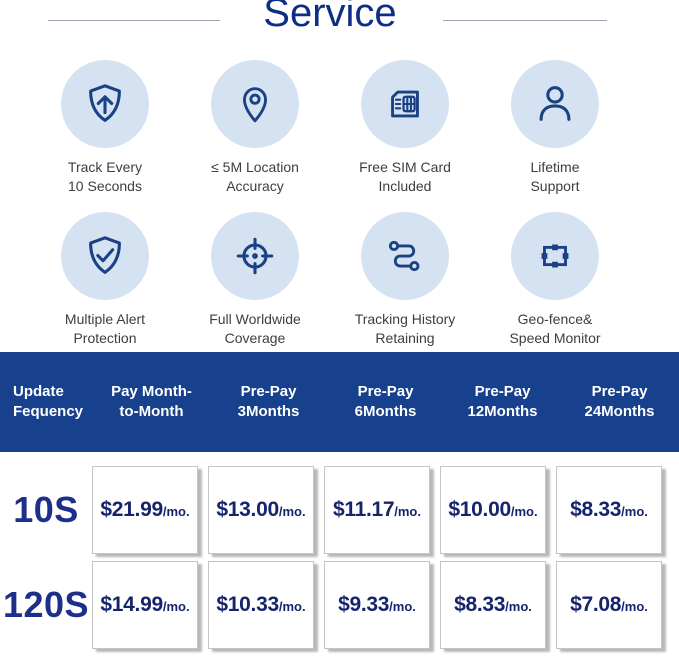 The height and width of the screenshot is (657, 679). I want to click on caption-line: Free SIM Card, so click(405, 167).